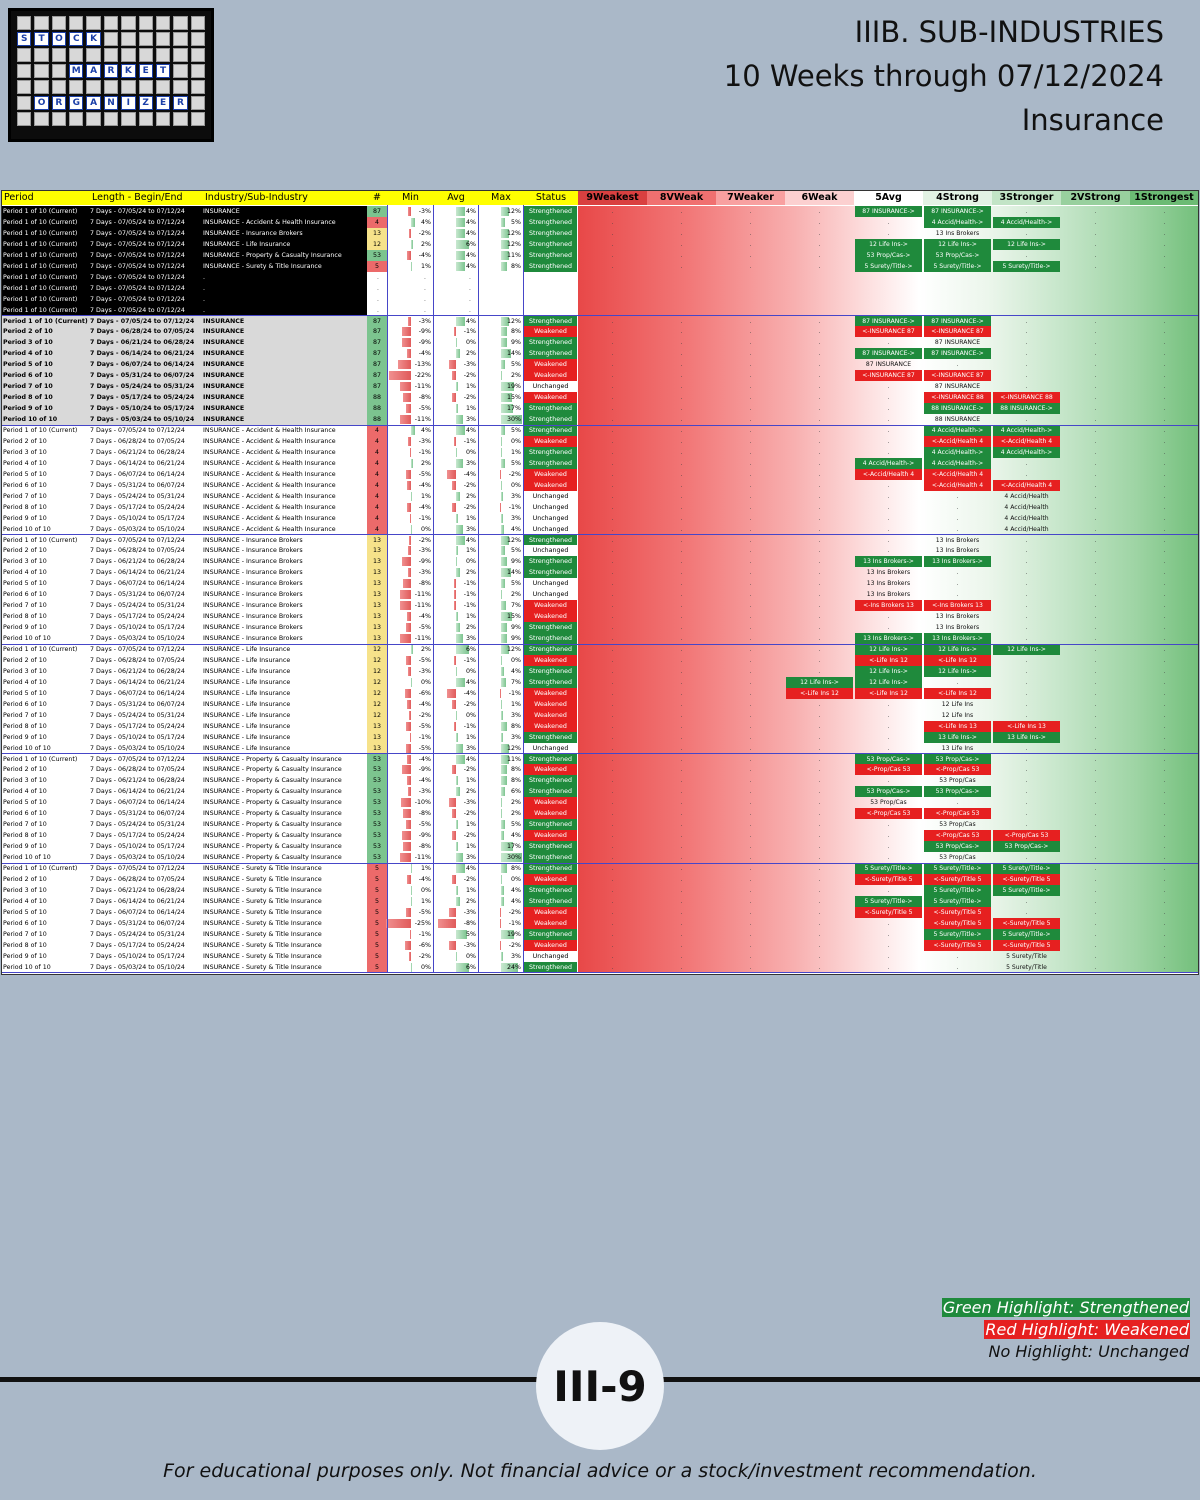  Describe the element at coordinates (377, 759) in the screenshot. I see `count-cell: 53` at that location.